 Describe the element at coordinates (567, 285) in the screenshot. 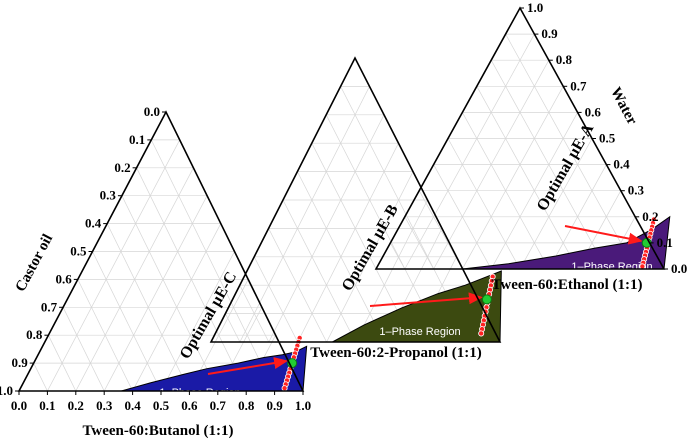

I see `ternary-3-bottom-axis-label: Tween-60:Ethanol (1:1)` at that location.